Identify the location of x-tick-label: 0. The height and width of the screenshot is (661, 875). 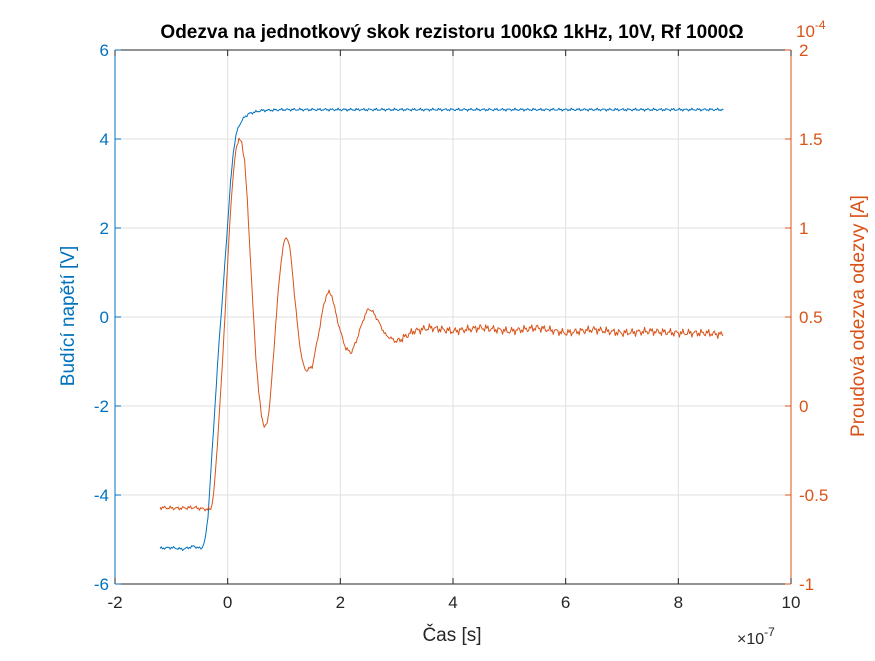
(227, 602).